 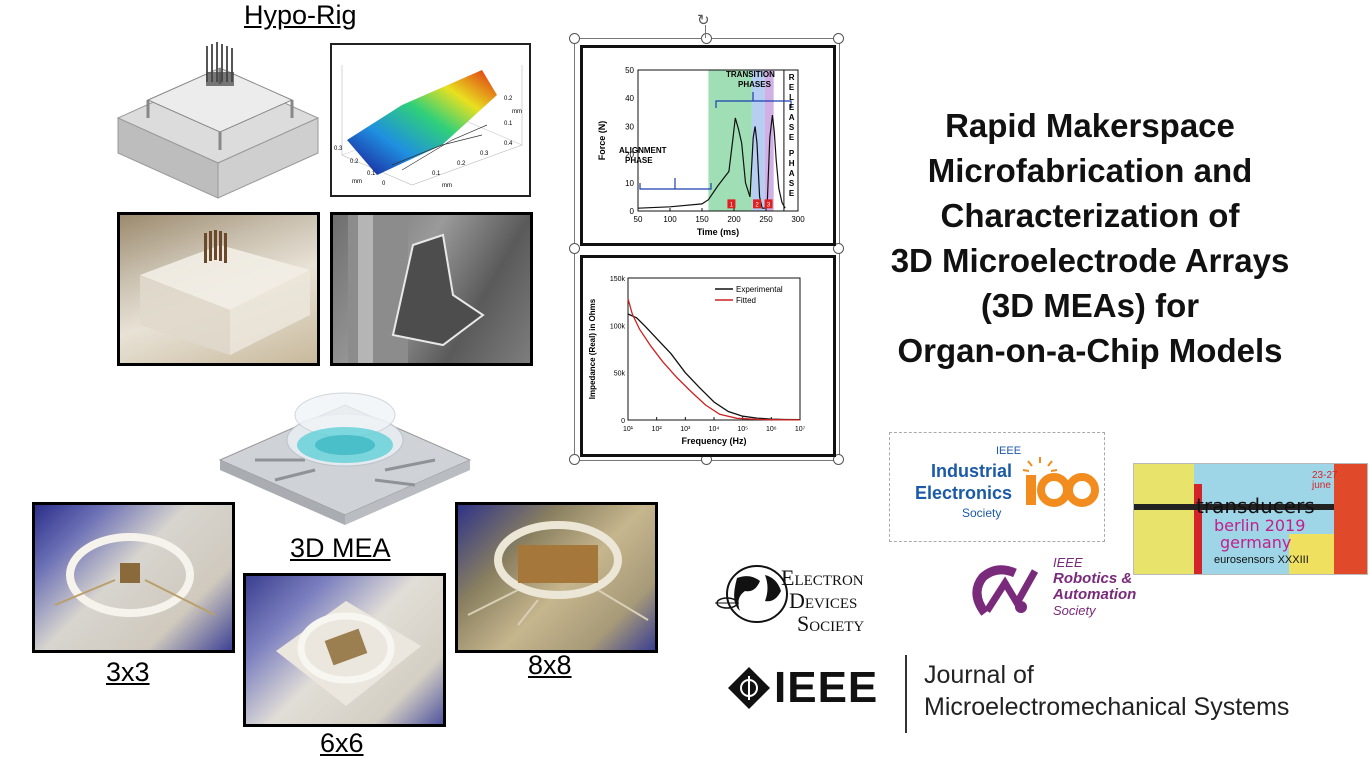 I want to click on globe-icon, so click(x=751, y=594).